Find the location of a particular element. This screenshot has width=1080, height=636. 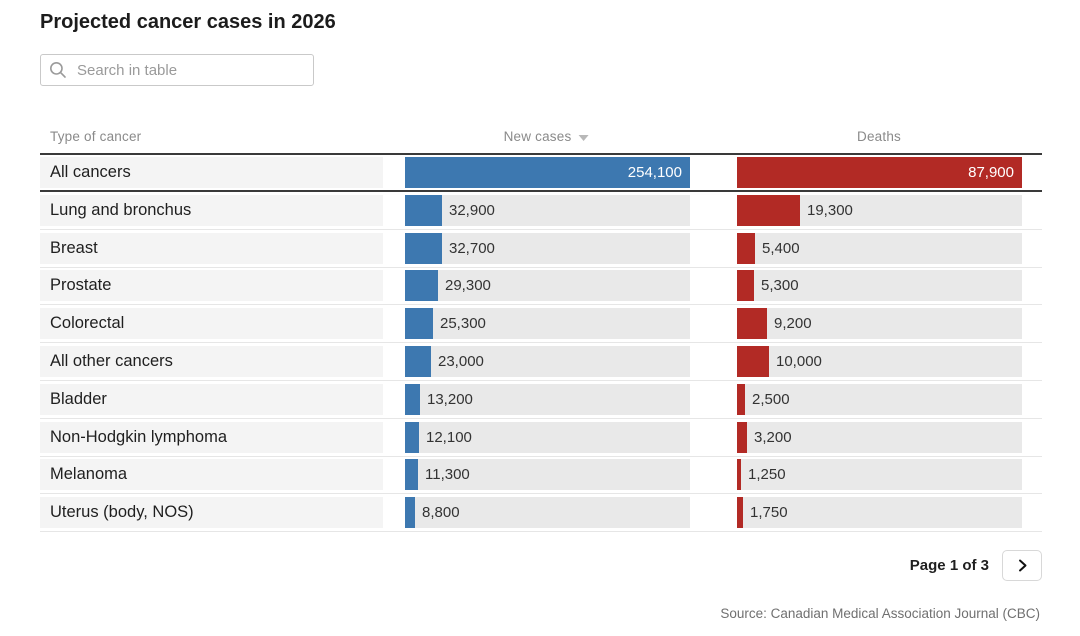

search-input is located at coordinates (177, 70).